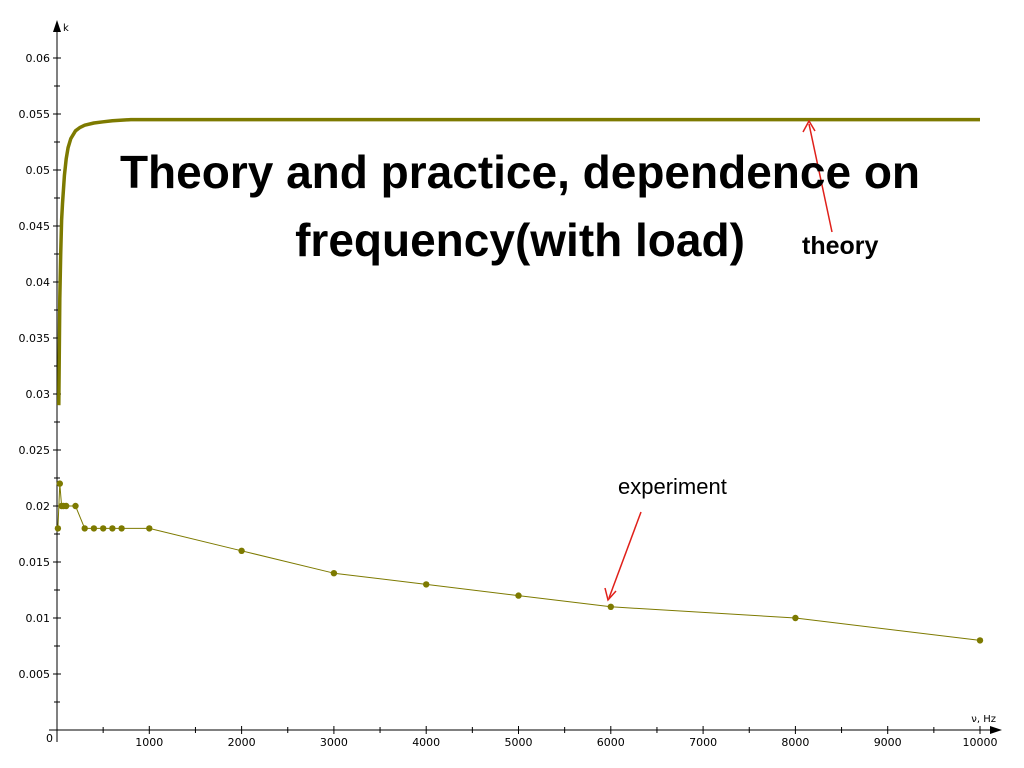 This screenshot has width=1024, height=768. I want to click on x-axis-arrowhead, so click(996, 730).